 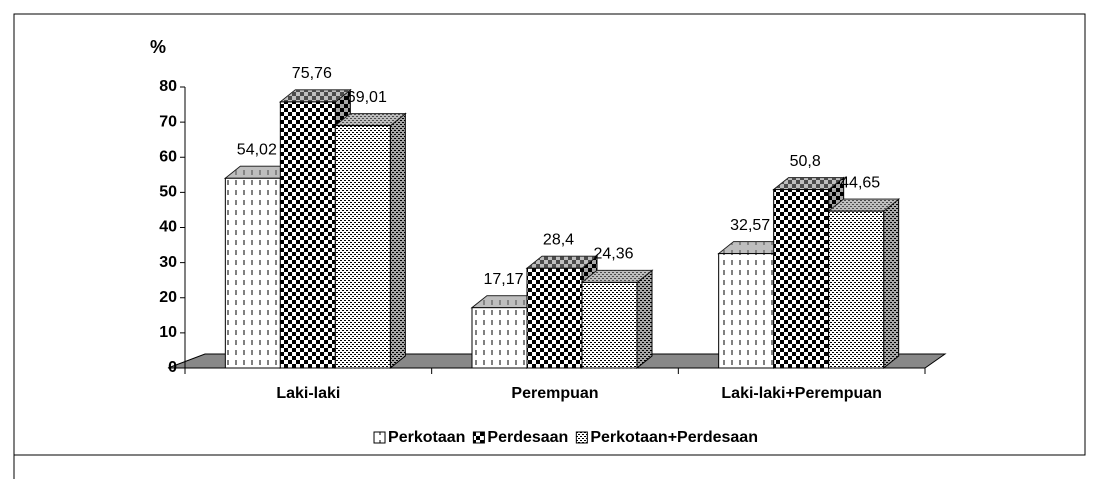 I want to click on y-tick-label: 70, so click(x=168, y=121).